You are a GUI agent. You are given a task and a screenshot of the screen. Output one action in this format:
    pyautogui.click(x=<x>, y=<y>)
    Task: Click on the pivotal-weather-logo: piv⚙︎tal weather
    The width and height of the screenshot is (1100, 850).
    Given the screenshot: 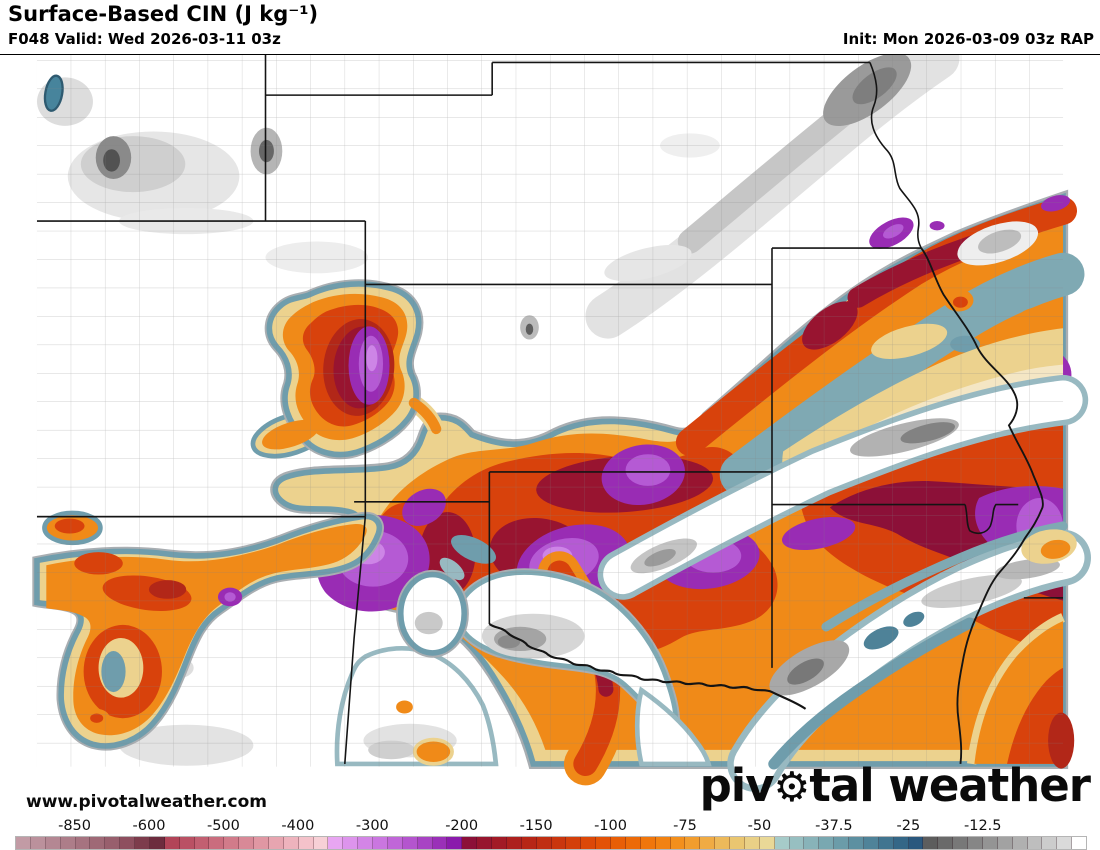 What is the action you would take?
    pyautogui.click(x=895, y=787)
    